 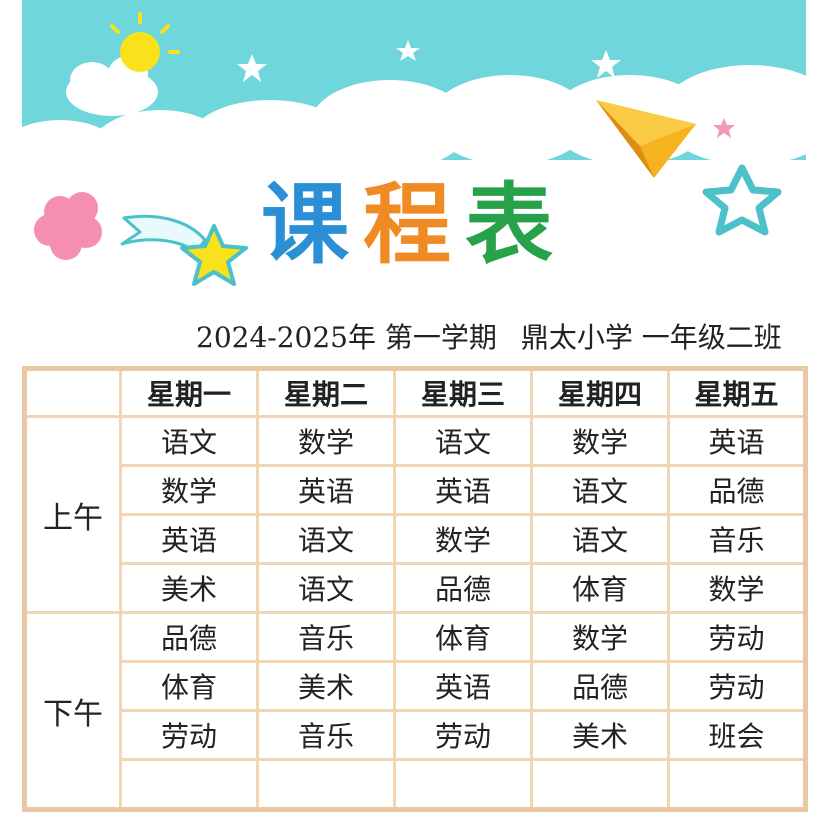 What do you see at coordinates (737, 735) in the screenshot?
I see `subject-cell: 班会` at bounding box center [737, 735].